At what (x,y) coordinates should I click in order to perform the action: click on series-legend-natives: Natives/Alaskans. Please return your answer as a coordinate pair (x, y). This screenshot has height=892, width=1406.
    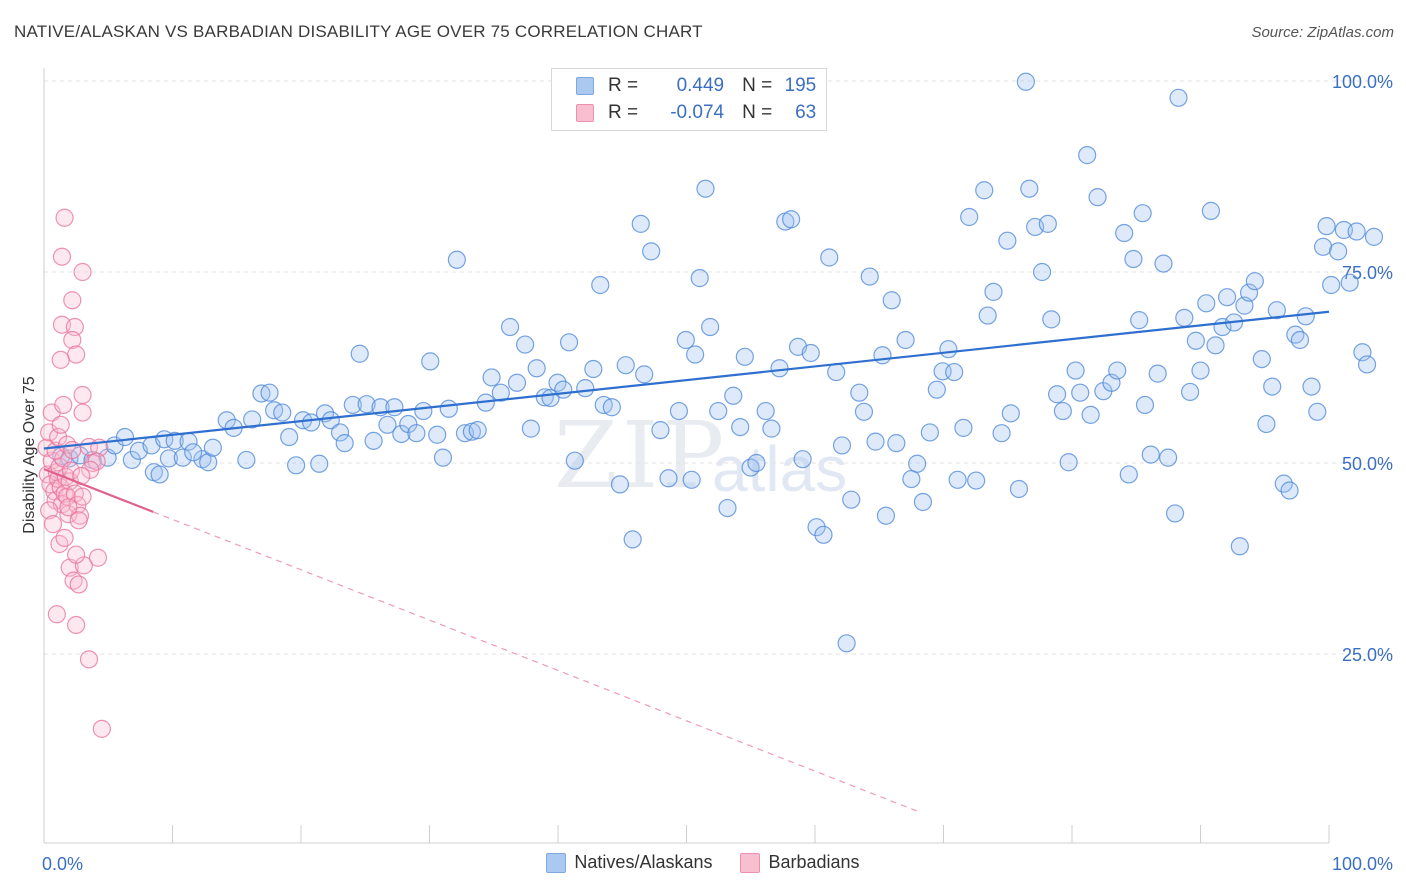
    Looking at the image, I should click on (629, 862).